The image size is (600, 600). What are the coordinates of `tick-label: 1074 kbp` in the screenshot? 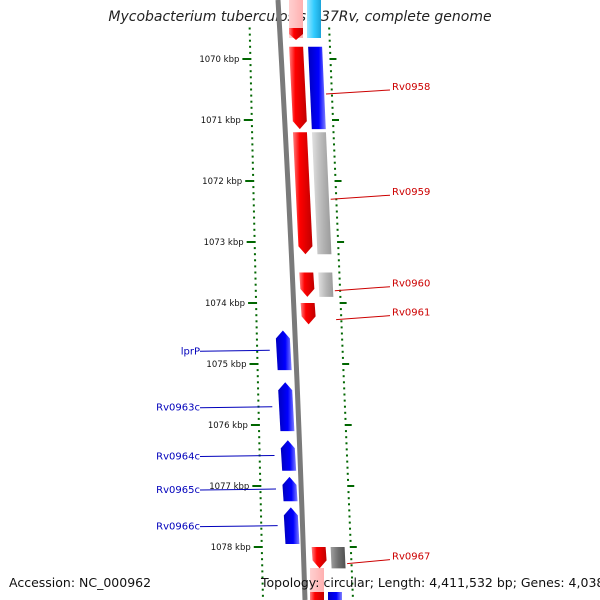 It's located at (225, 304).